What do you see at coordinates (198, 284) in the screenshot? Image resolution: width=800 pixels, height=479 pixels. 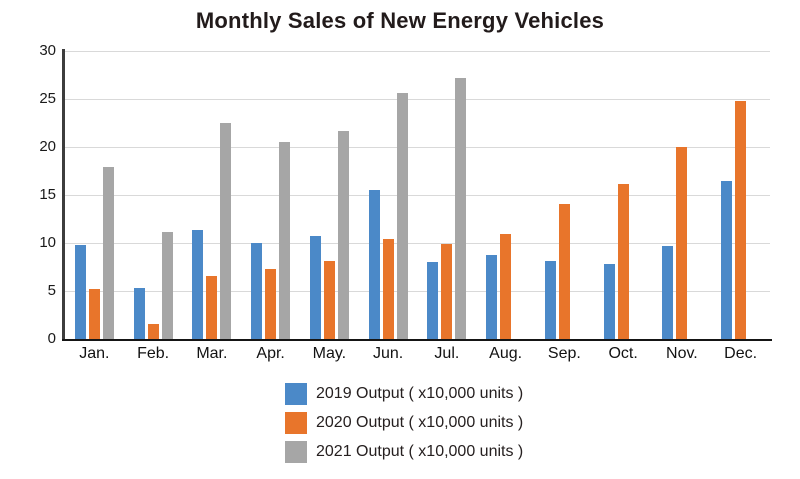 I see `bar-2019-mar` at bounding box center [198, 284].